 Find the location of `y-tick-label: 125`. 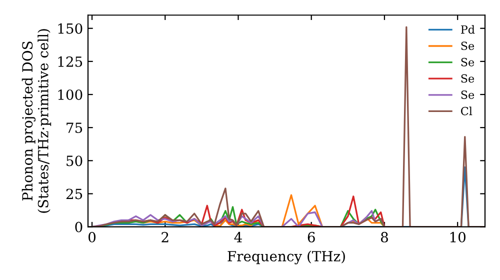

y-tick-label: 125 is located at coordinates (70, 61).